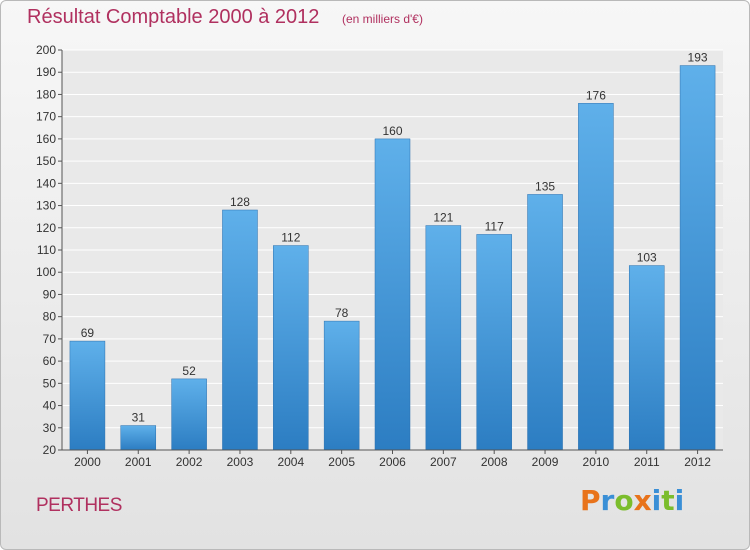 This screenshot has height=550, width=750. What do you see at coordinates (46, 94) in the screenshot?
I see `y-tick-label: 180` at bounding box center [46, 94].